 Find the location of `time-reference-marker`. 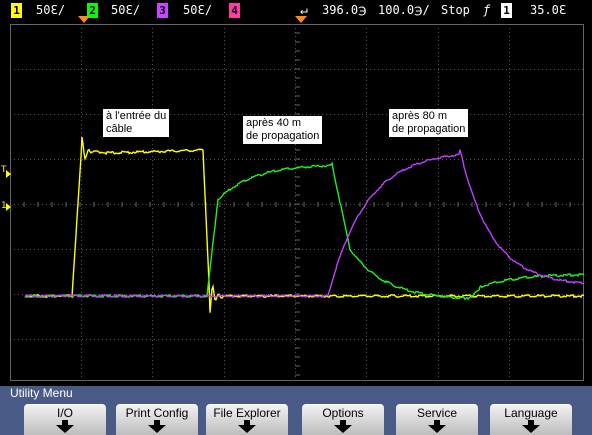

time-reference-marker is located at coordinates (84, 19).